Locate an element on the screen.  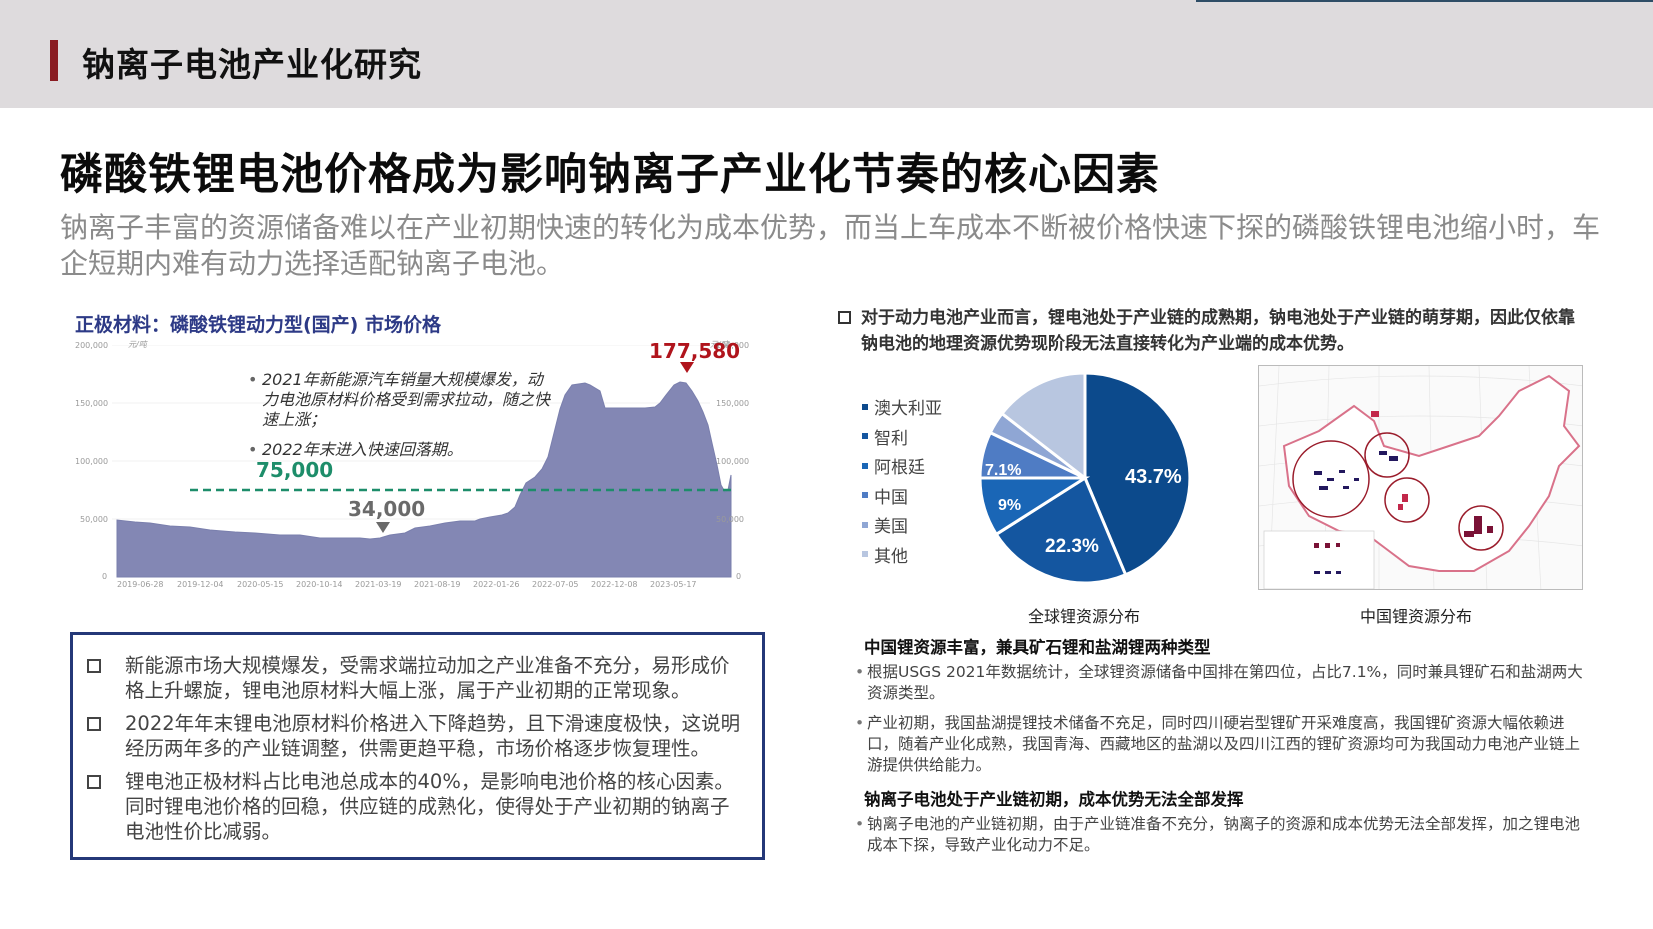
x-tick: 2021-08-19 is located at coordinates (437, 584).